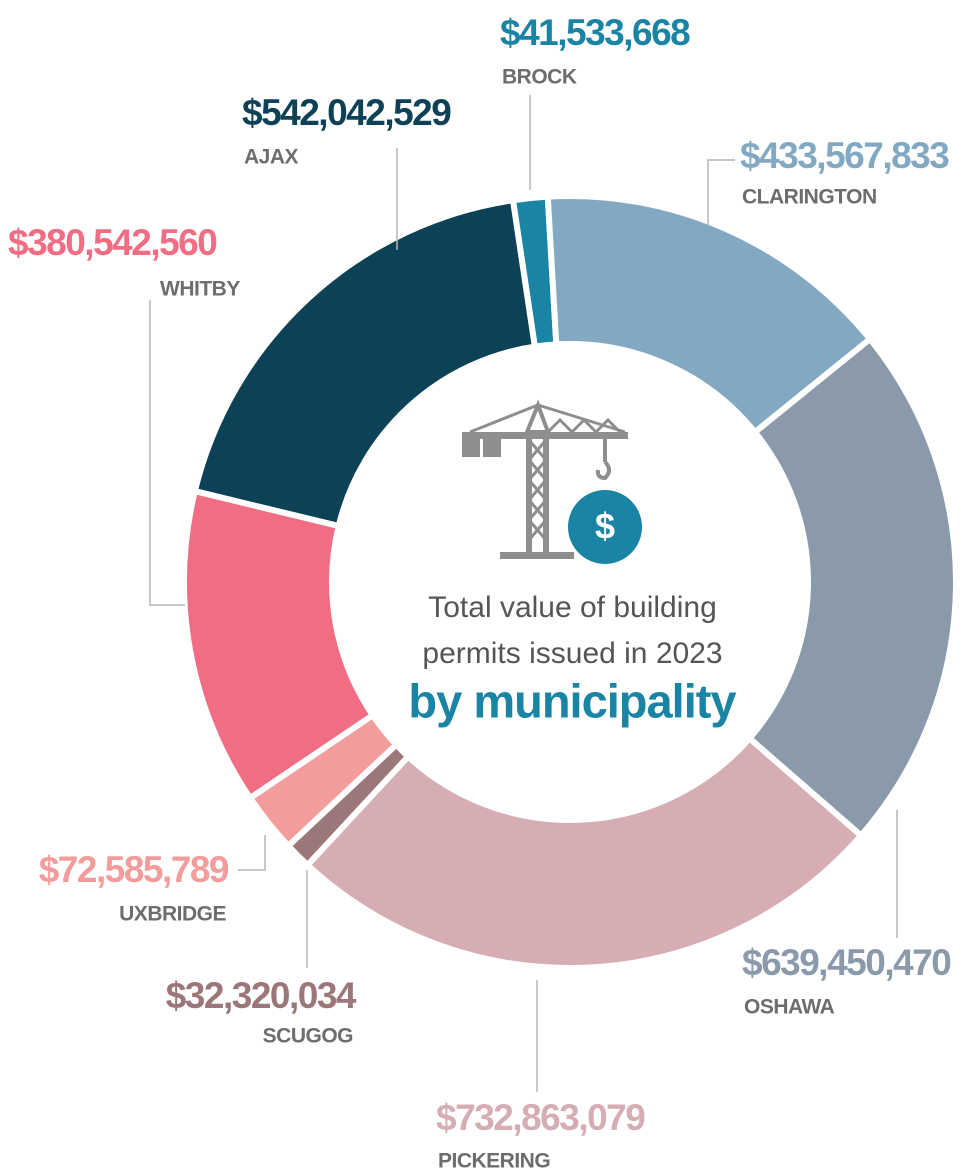 The height and width of the screenshot is (1173, 977). I want to click on value-label: $72,585,789, so click(134, 869).